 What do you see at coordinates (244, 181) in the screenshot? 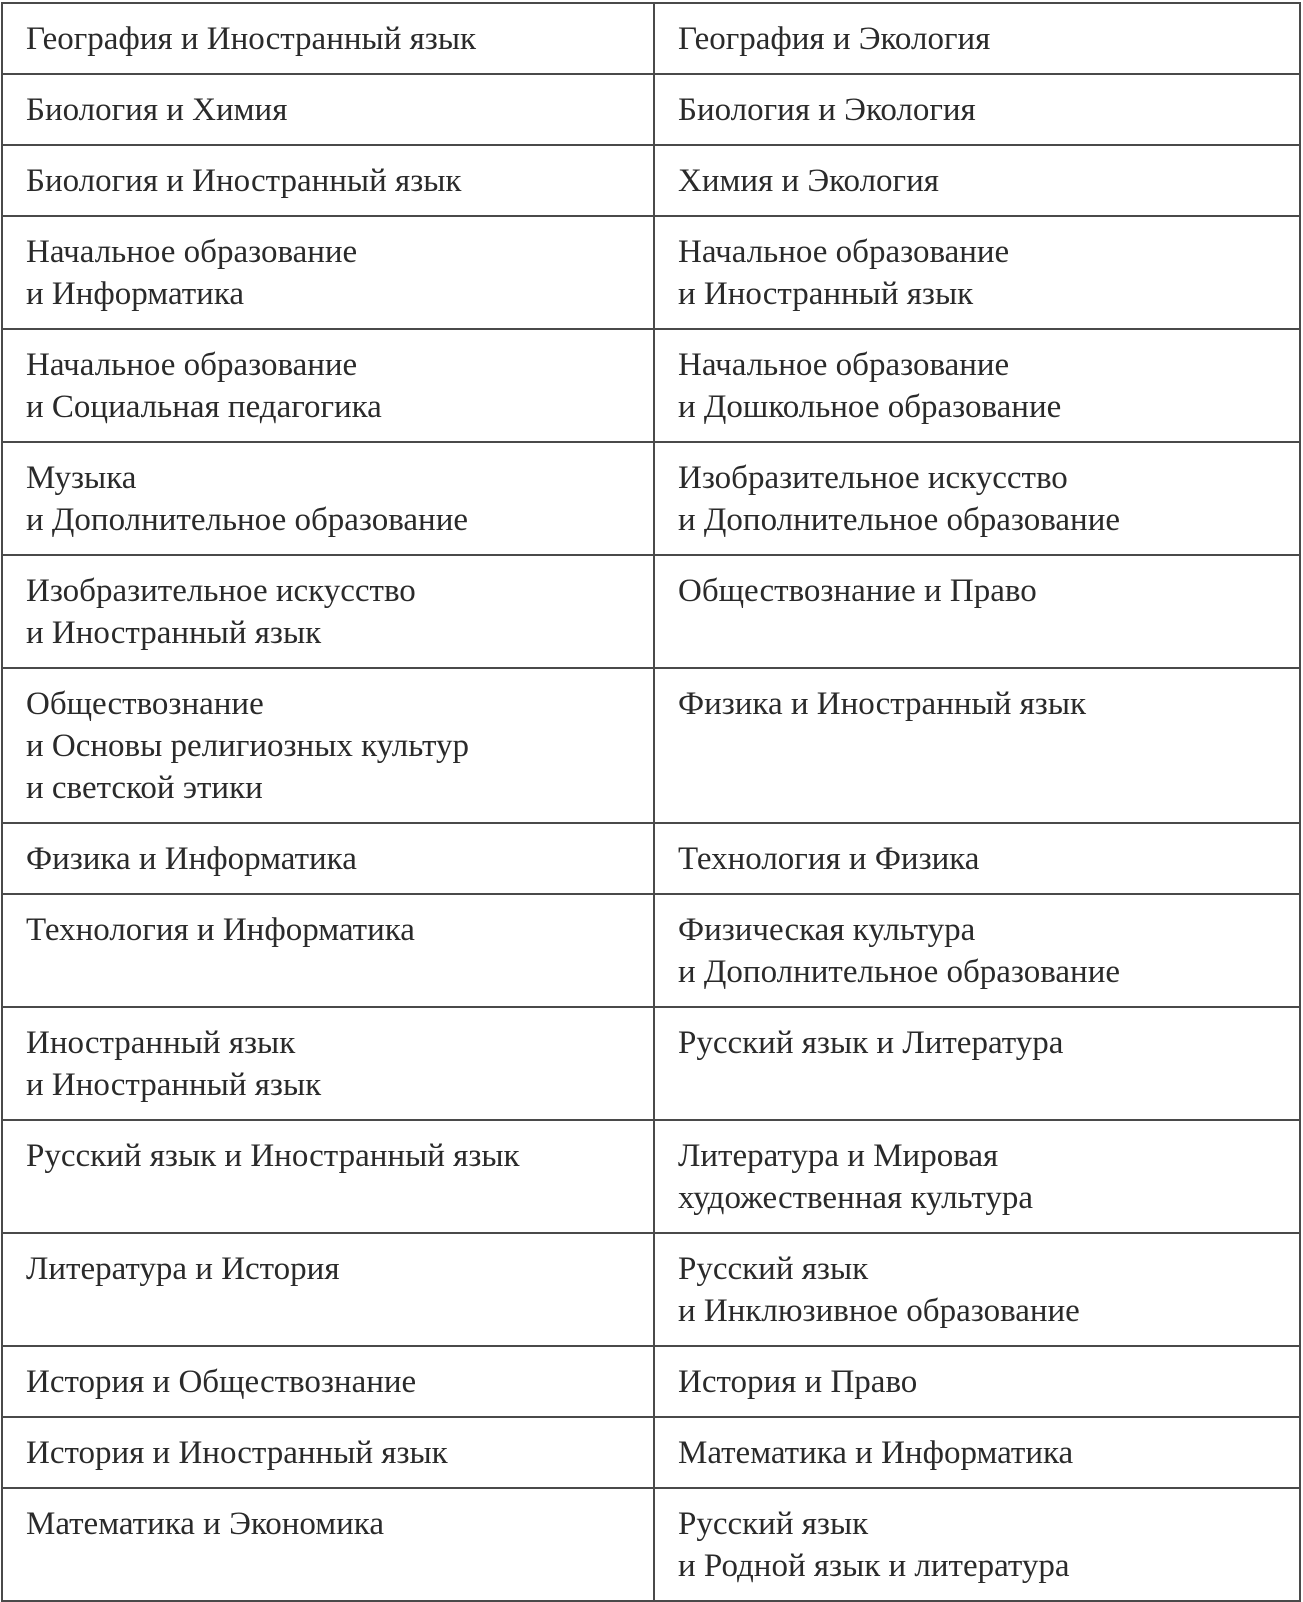
I see `cell-text-line: Биология и Иностранный язык` at bounding box center [244, 181].